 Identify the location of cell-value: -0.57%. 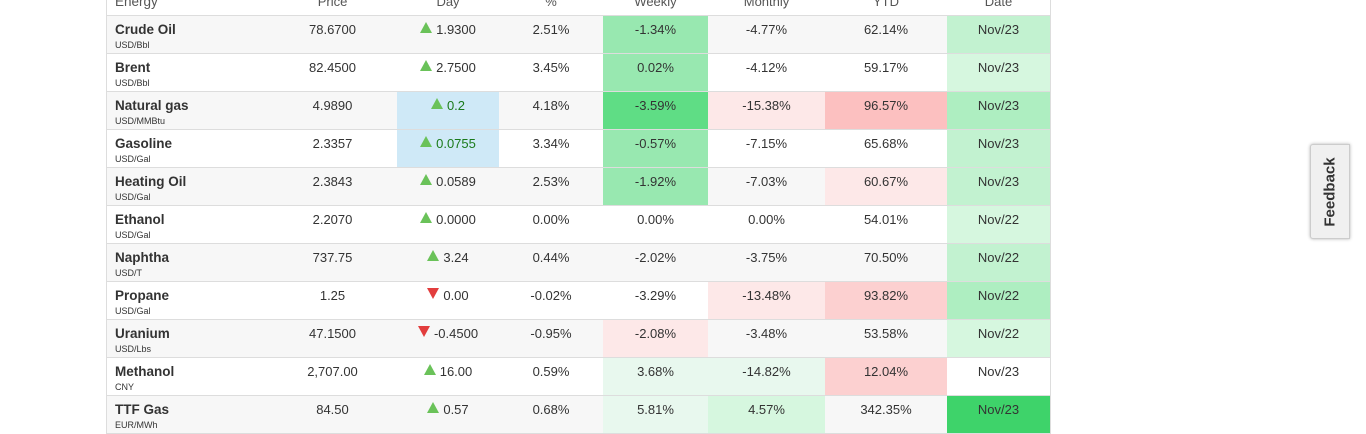
(655, 143).